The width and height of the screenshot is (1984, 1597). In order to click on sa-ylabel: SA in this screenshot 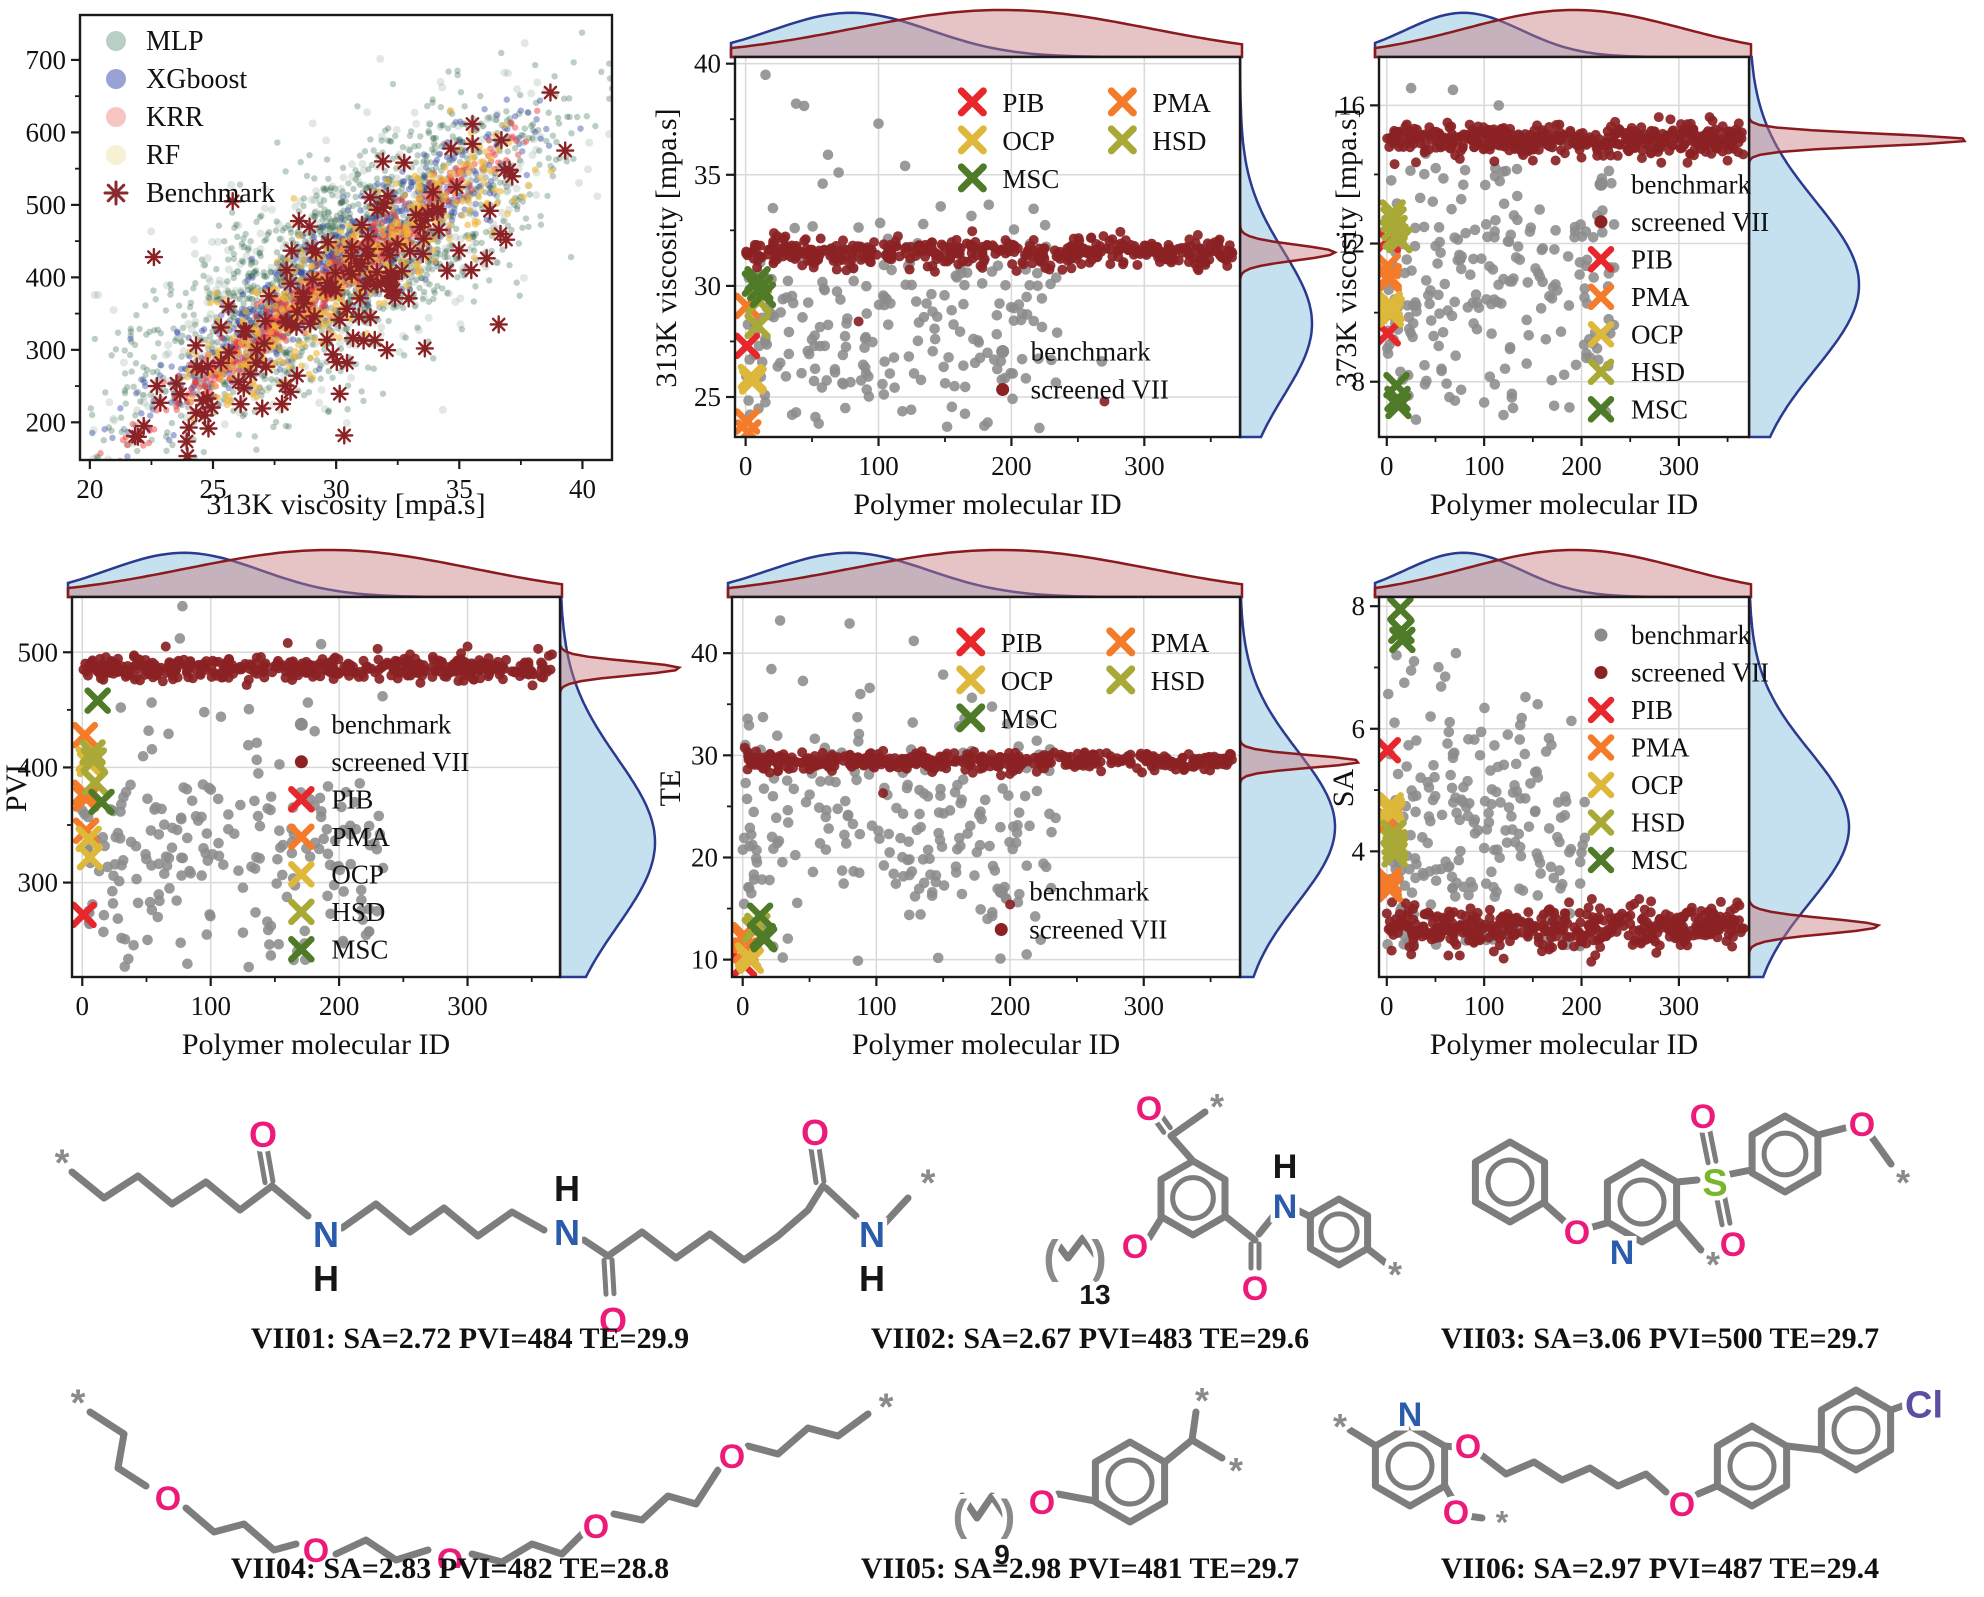, I will do `click(1343, 788)`.